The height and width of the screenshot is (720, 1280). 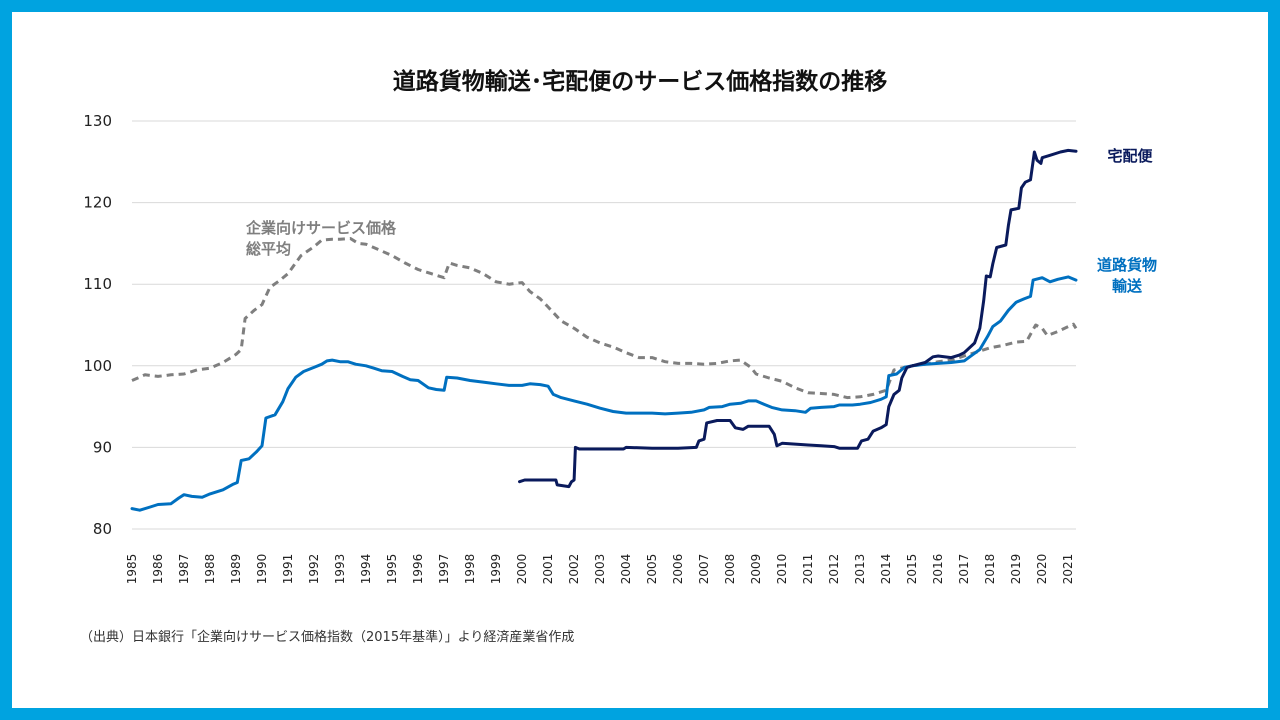 I want to click on x-tick-label: 2010, so click(x=782, y=569).